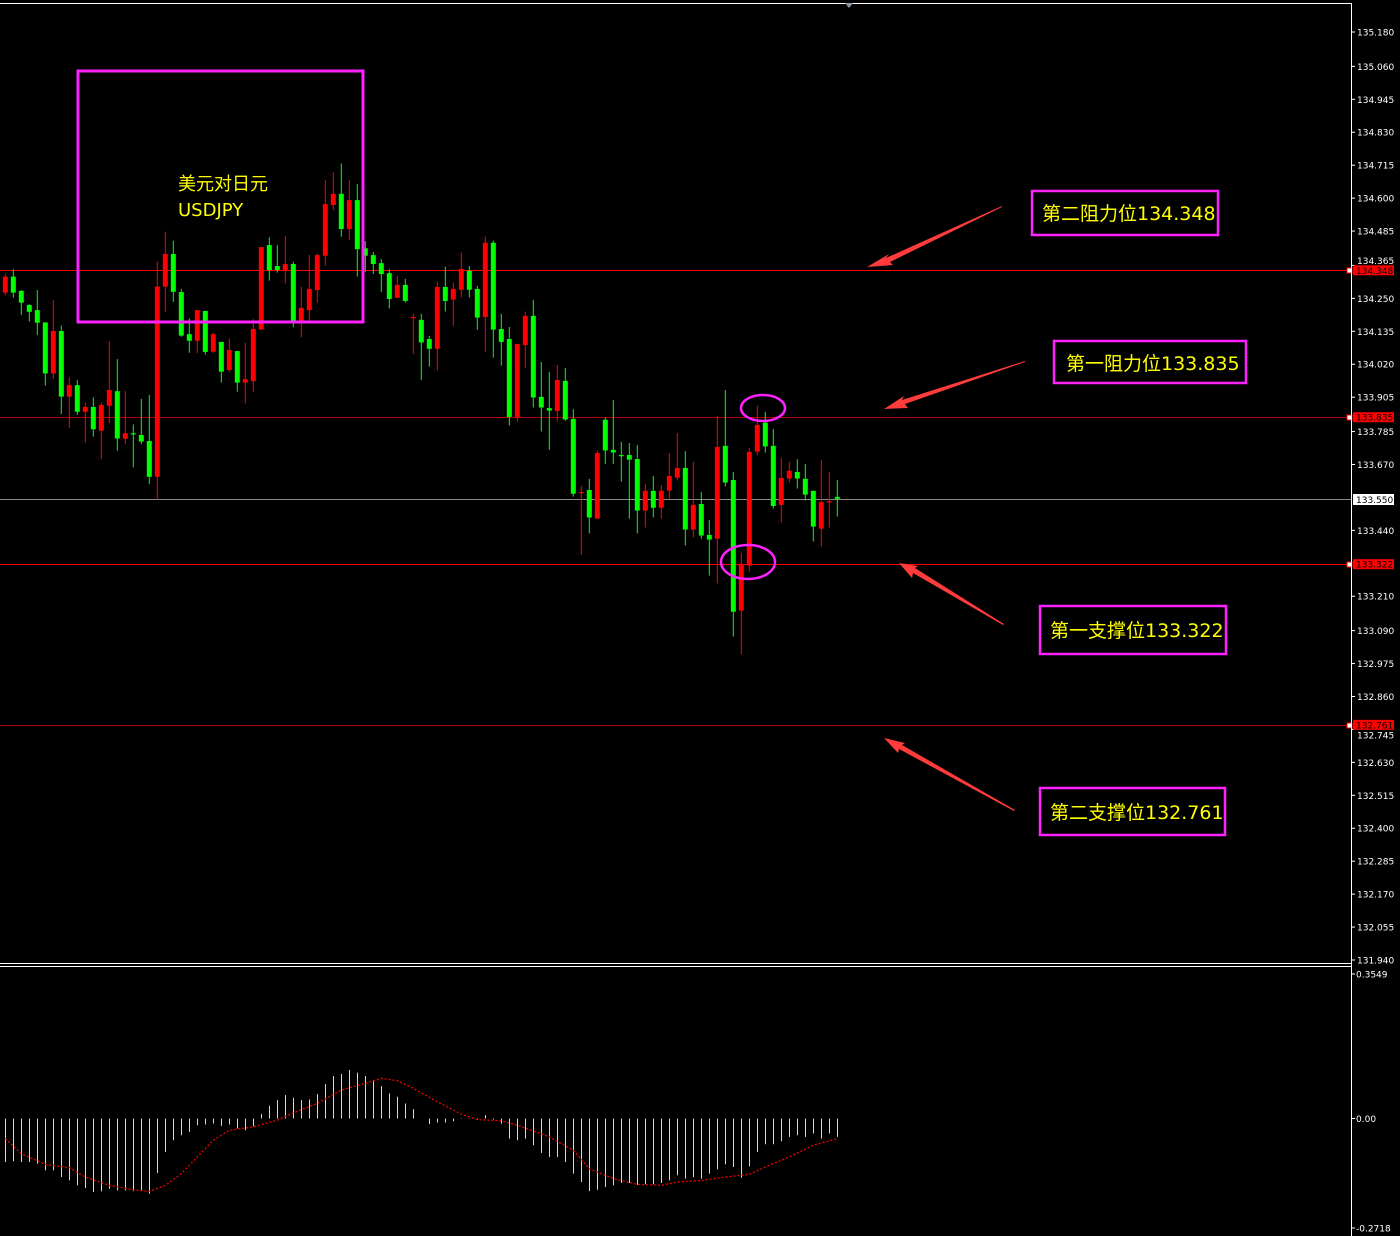 This screenshot has width=1400, height=1236. Describe the element at coordinates (1374, 566) in the screenshot. I see `level-price-label: 133.322` at that location.